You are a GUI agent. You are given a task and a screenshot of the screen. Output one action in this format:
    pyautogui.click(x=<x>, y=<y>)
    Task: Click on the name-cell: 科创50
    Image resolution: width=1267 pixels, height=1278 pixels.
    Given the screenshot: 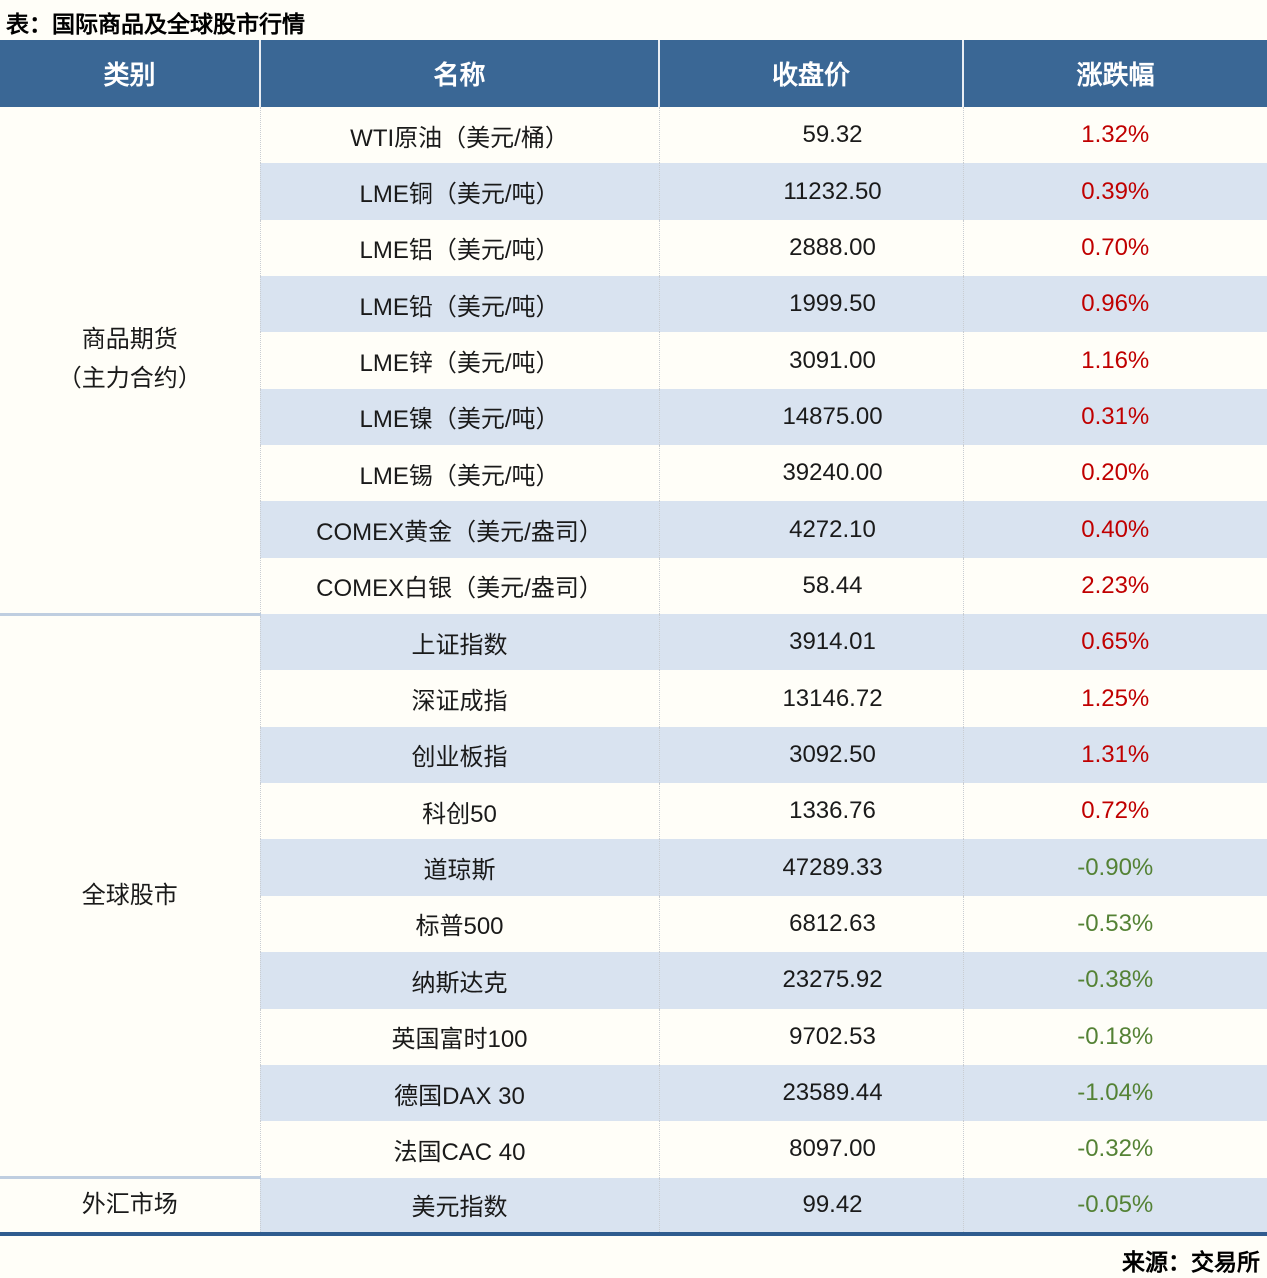 What is the action you would take?
    pyautogui.click(x=459, y=811)
    